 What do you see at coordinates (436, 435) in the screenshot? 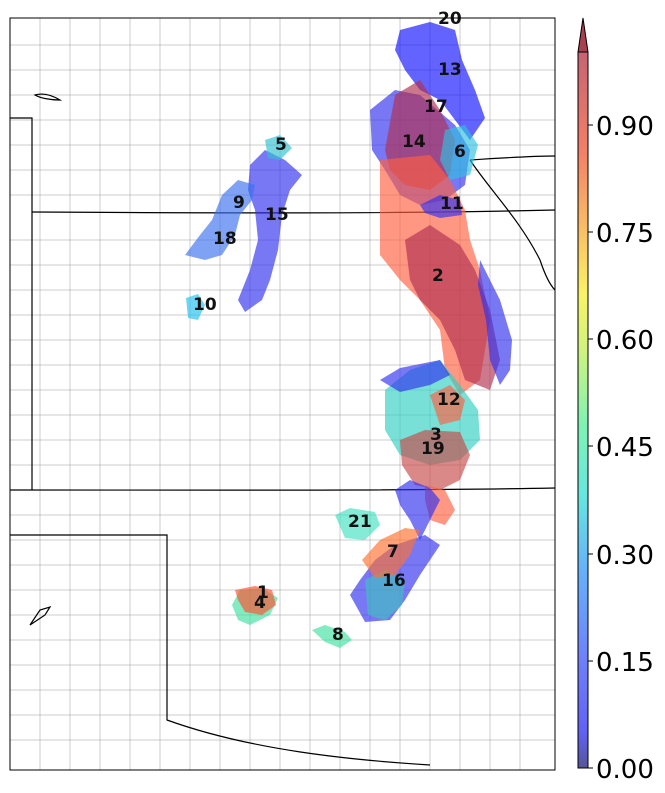
I see `label-3: 3` at bounding box center [436, 435].